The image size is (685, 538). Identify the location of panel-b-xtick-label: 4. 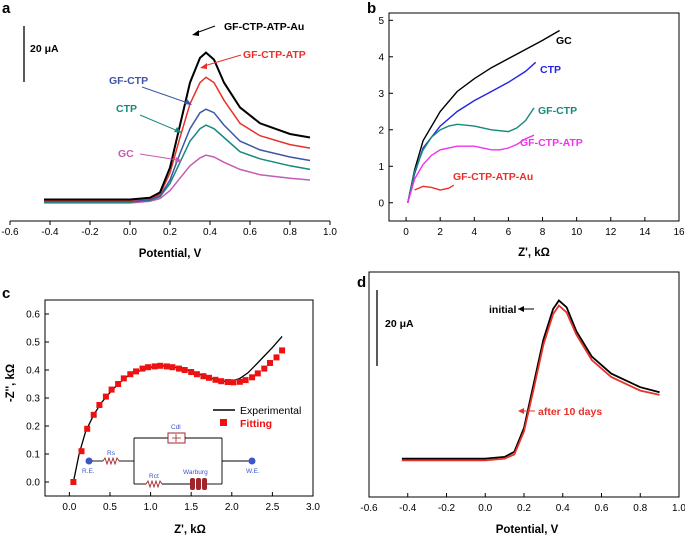
(475, 232).